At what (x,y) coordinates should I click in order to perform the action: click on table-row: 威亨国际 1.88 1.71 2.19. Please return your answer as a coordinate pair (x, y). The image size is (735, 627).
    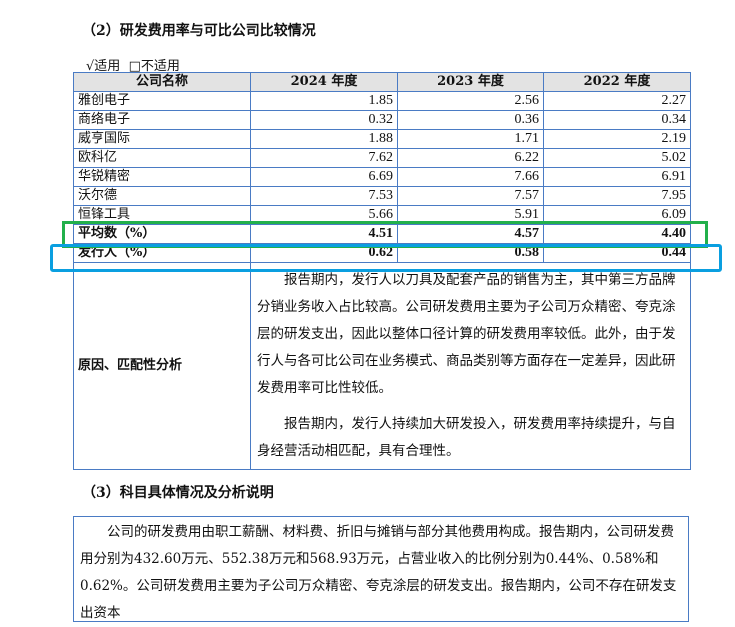
    Looking at the image, I should click on (382, 139).